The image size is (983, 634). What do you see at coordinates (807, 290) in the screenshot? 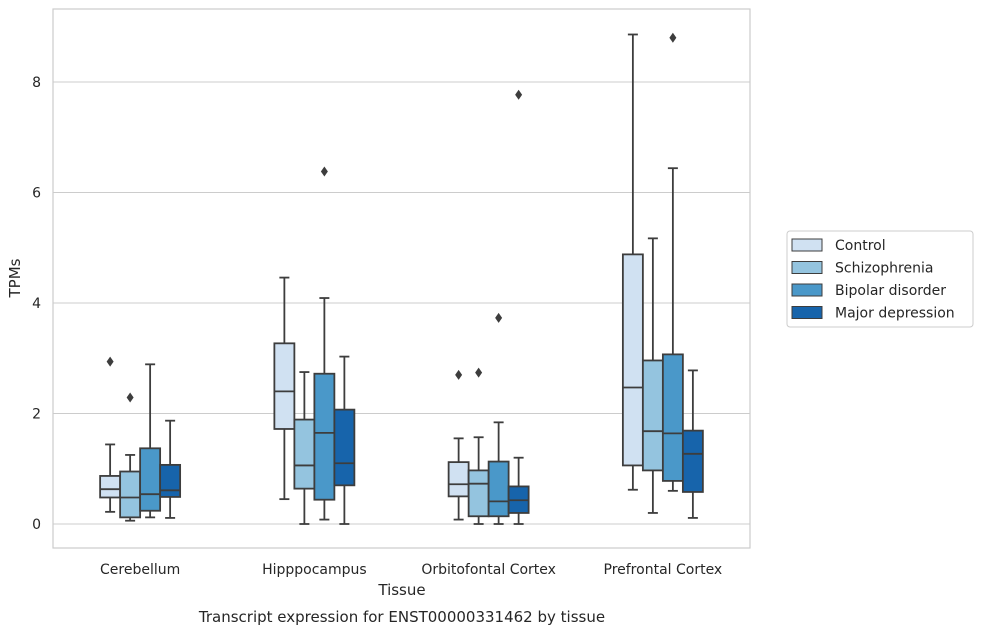
I see `legend-swatch-bipolar-disorder` at bounding box center [807, 290].